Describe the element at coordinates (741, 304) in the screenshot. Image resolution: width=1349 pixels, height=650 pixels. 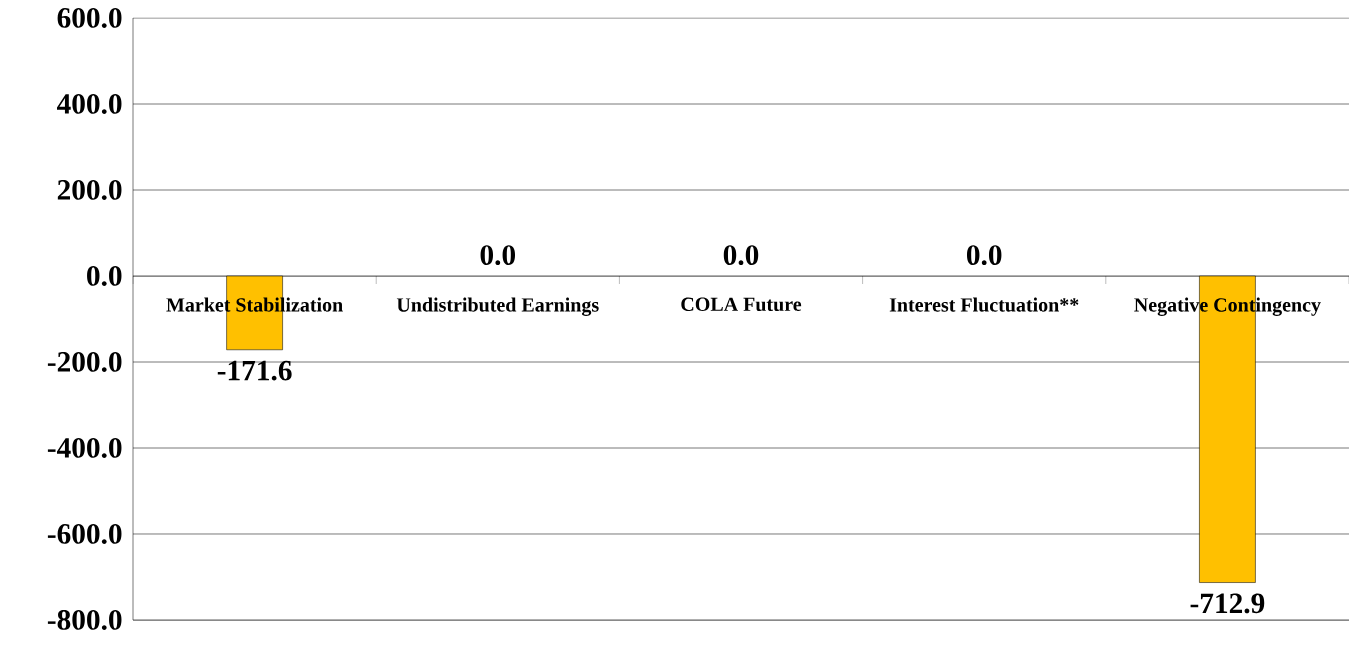
I see `x-tick-label: COLA Future` at that location.